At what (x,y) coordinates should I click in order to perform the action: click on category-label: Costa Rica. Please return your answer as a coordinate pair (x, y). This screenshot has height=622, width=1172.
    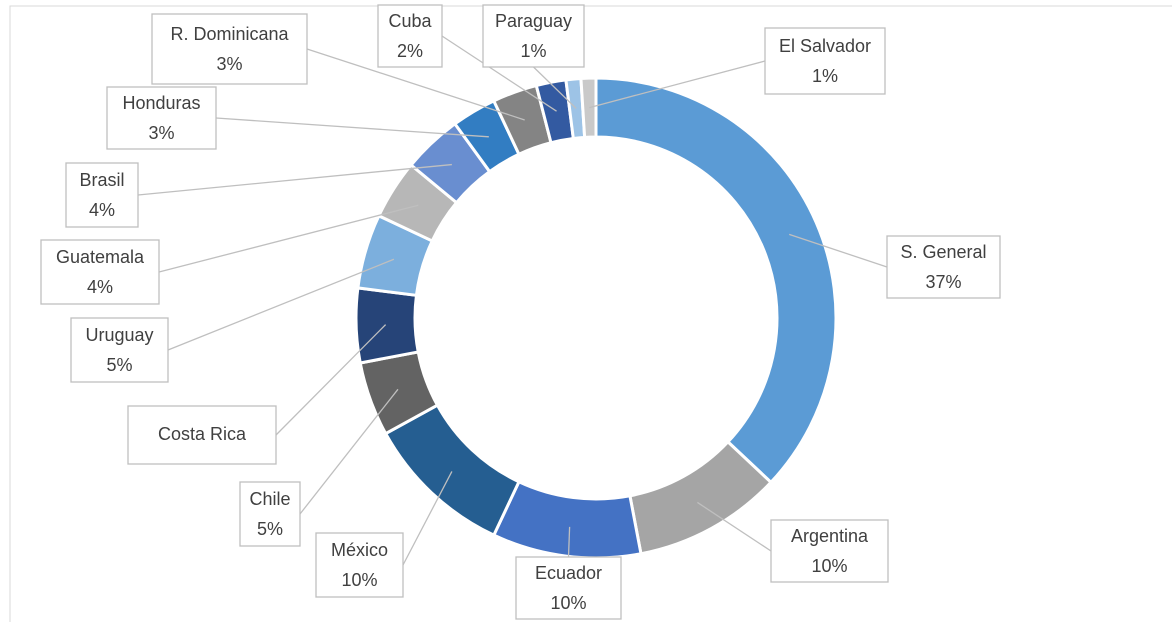
    Looking at the image, I should click on (202, 434).